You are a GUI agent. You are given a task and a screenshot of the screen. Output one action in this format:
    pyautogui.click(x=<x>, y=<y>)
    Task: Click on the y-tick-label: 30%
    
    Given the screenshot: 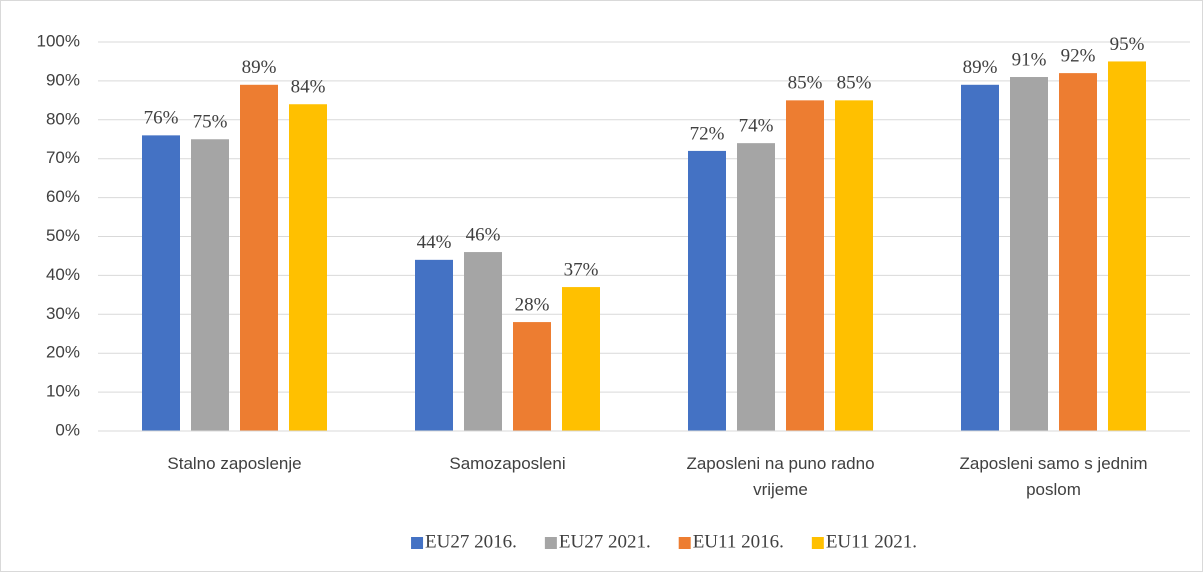 What is the action you would take?
    pyautogui.click(x=63, y=313)
    